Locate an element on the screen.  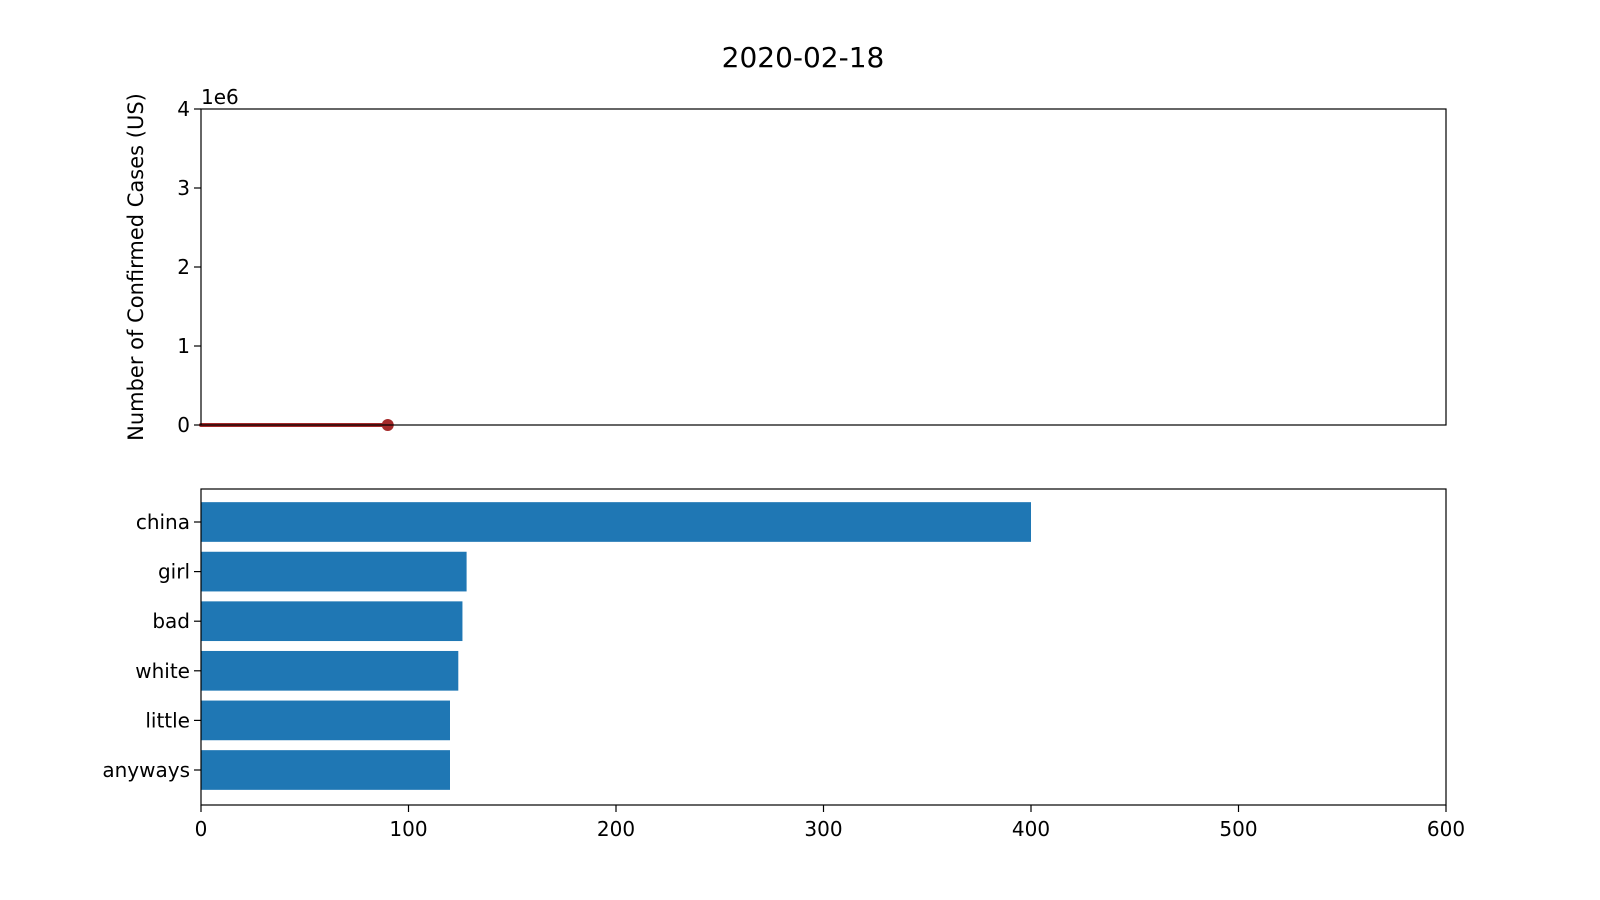
y-offset-label: 1e6 is located at coordinates (220, 97).